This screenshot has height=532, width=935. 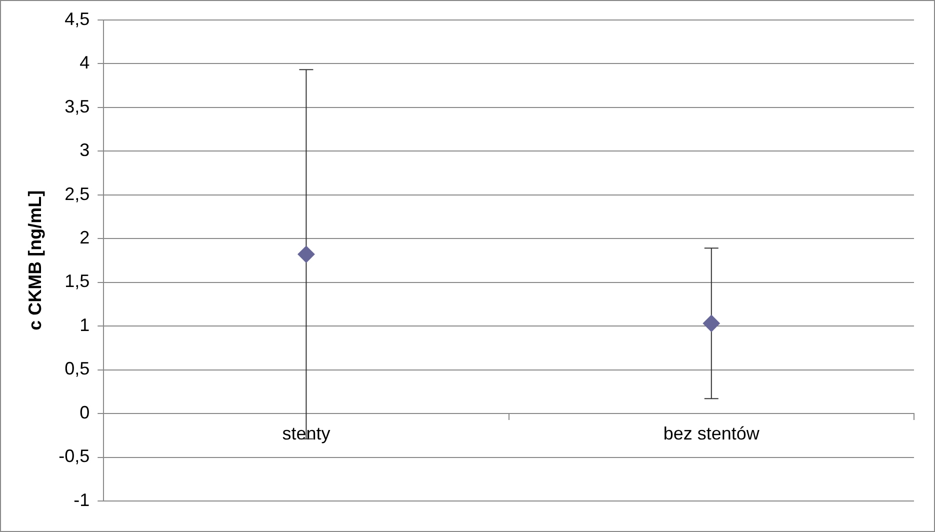 What do you see at coordinates (711, 433) in the screenshot?
I see `x-tick-label: bez stentów` at bounding box center [711, 433].